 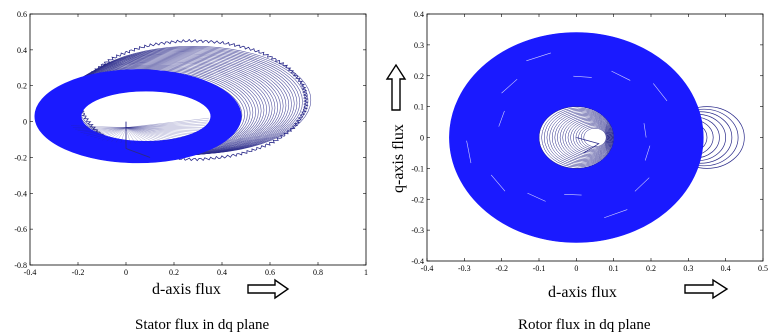 What do you see at coordinates (584, 325) in the screenshot?
I see `rotor-caption: Rotor flux in dq plane` at bounding box center [584, 325].